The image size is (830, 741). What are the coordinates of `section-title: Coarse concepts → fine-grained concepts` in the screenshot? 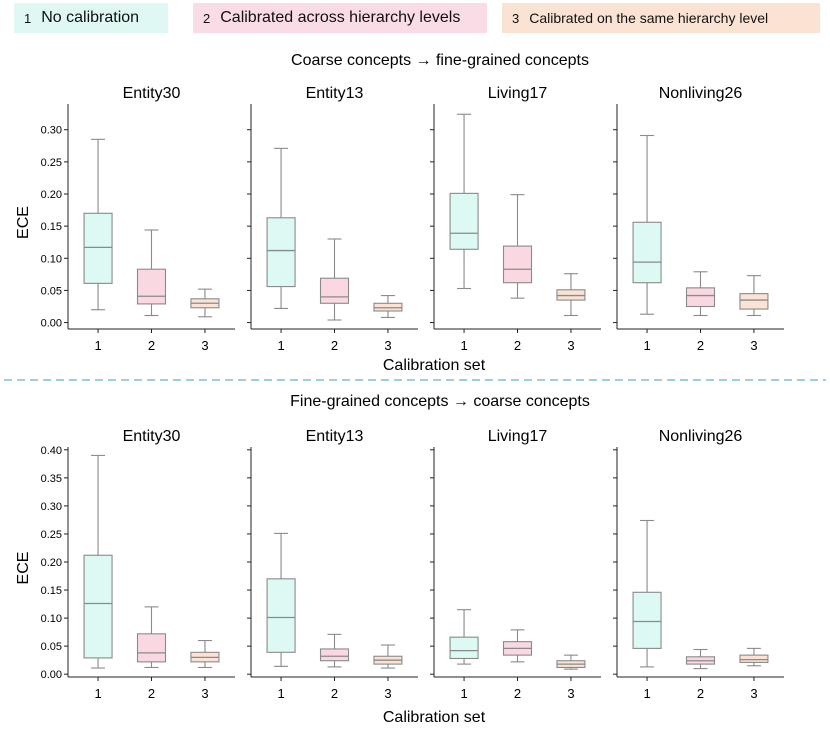 It's located at (440, 60).